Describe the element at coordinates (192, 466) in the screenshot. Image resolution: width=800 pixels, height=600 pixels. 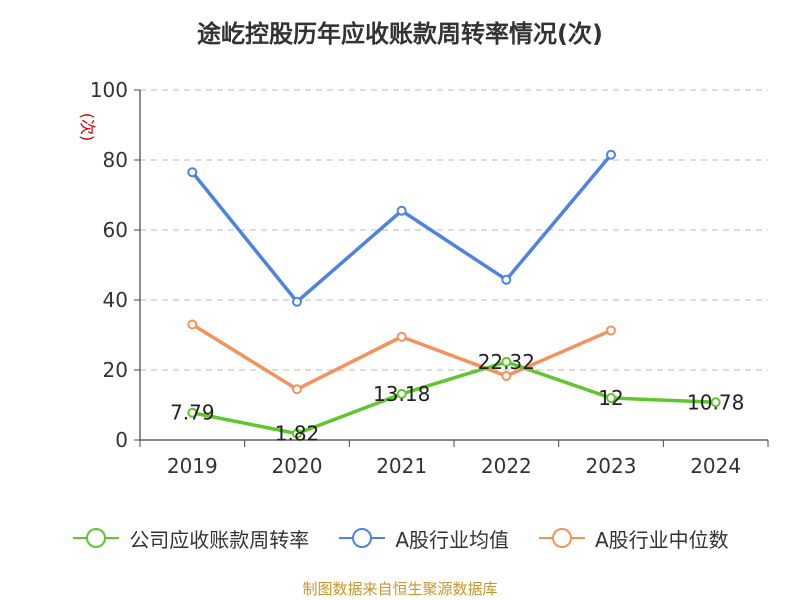
I see `x-tick-label-2019: 2019` at that location.